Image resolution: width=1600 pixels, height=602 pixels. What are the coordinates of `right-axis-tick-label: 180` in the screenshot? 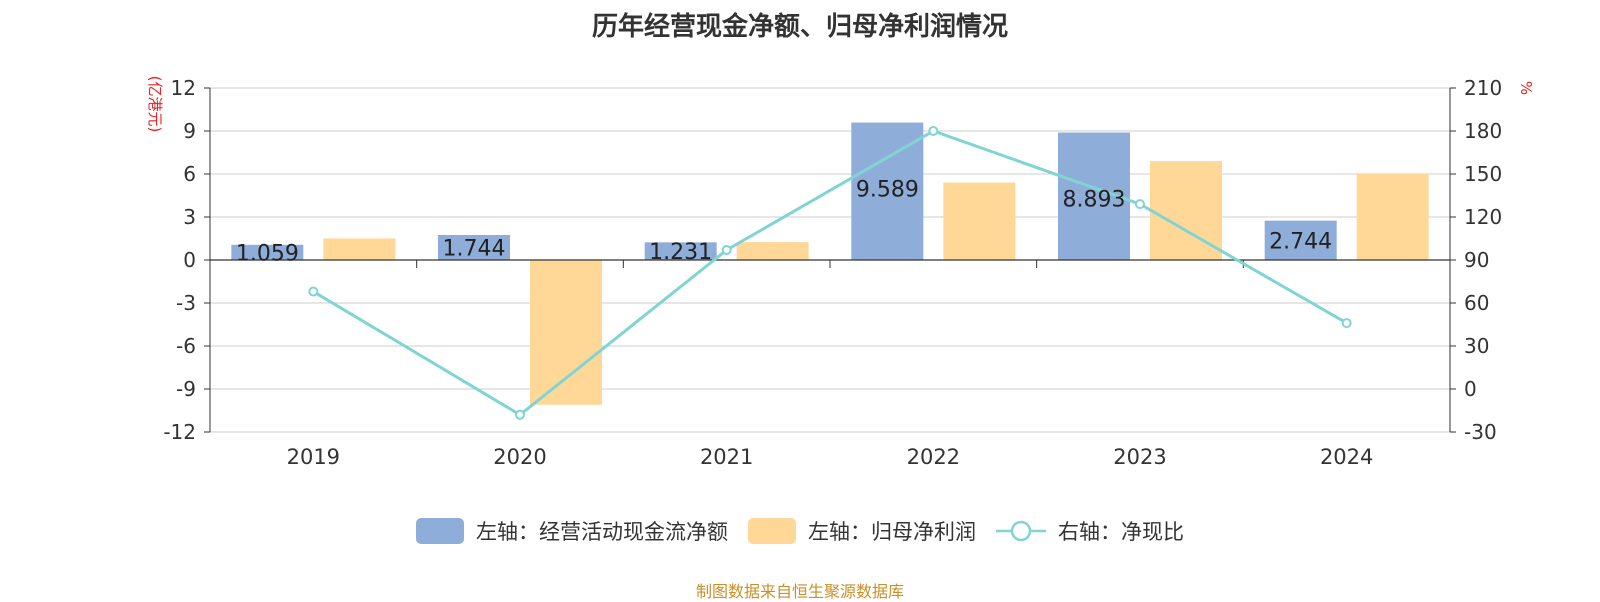 It's located at (1483, 131).